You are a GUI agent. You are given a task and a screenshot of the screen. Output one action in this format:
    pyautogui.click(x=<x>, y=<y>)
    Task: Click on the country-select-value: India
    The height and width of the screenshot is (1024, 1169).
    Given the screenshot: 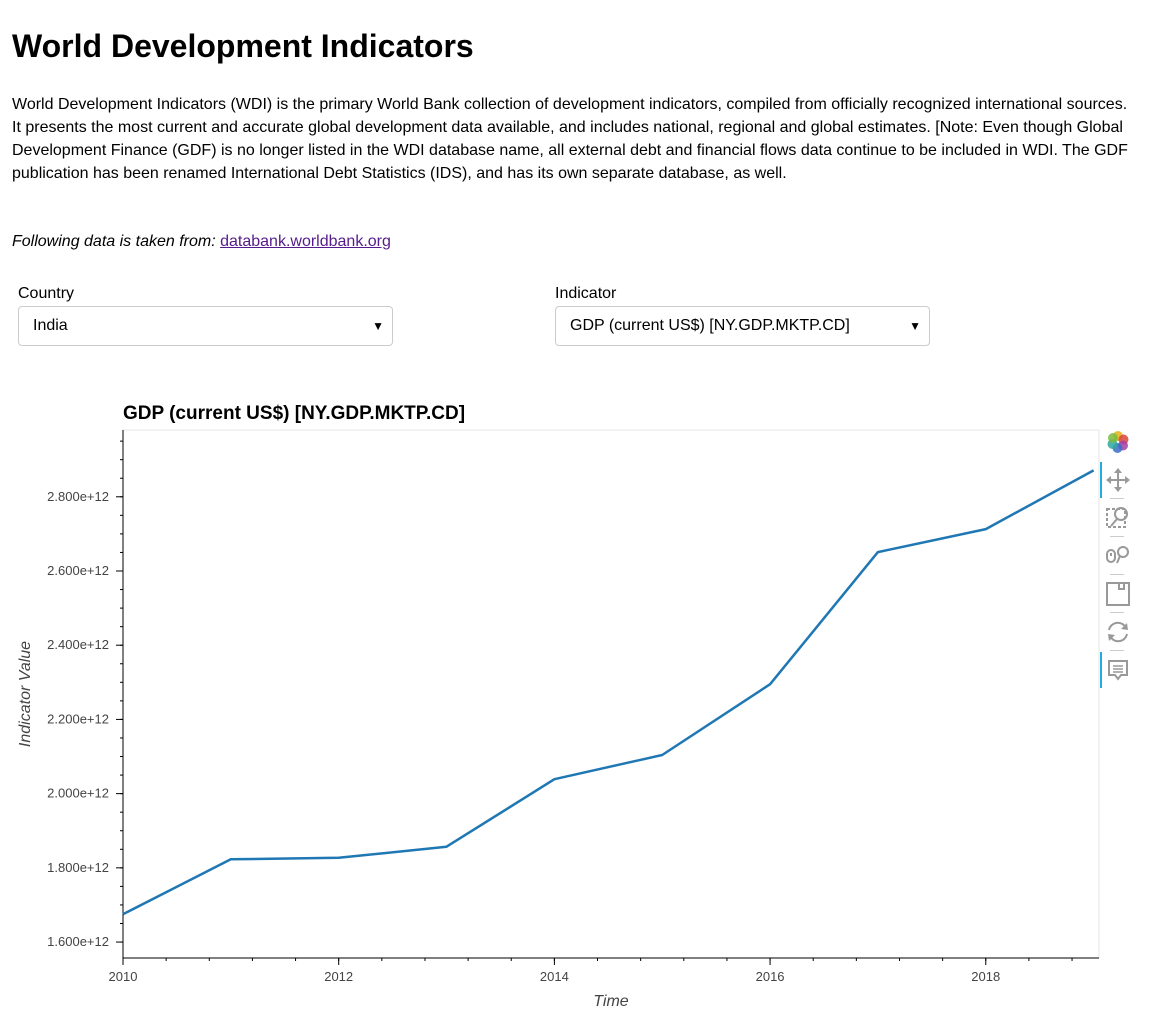 What is the action you would take?
    pyautogui.click(x=50, y=325)
    